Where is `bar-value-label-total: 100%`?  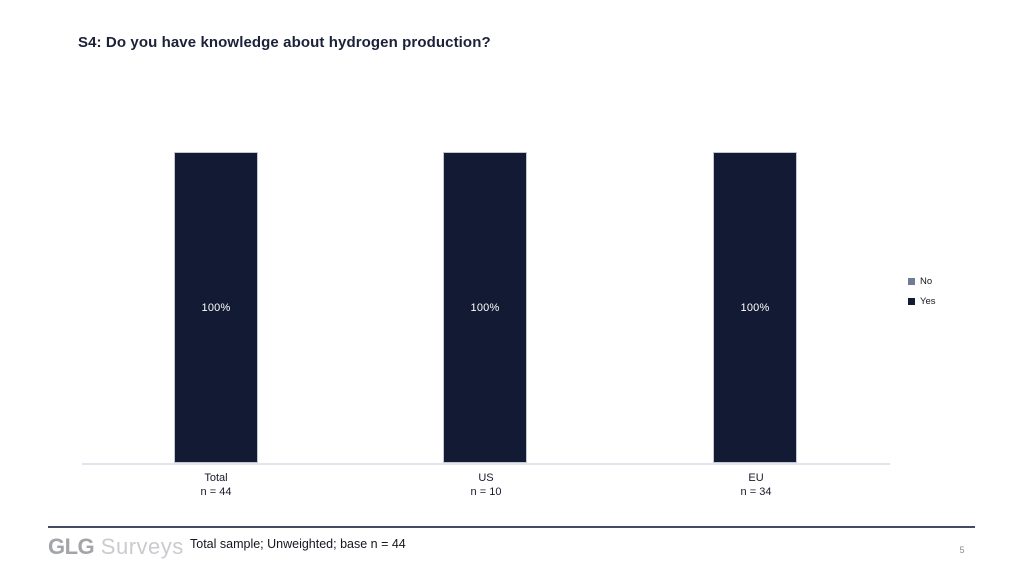
bar-value-label-total: 100% is located at coordinates (216, 307).